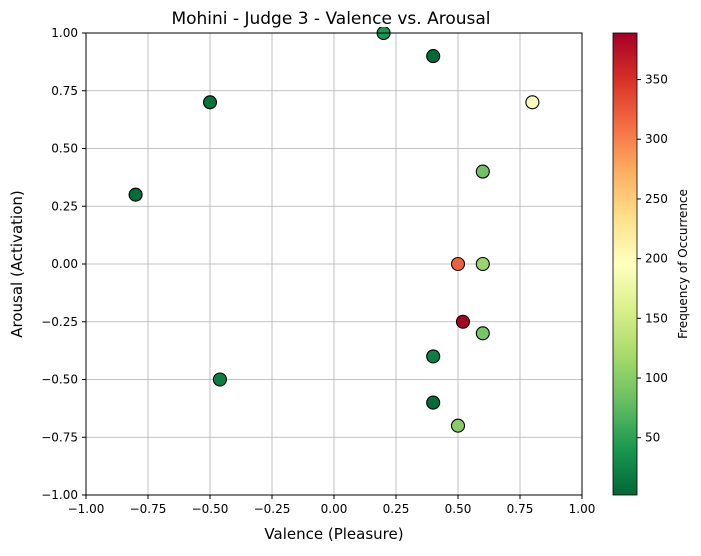 The width and height of the screenshot is (701, 556). I want to click on colorbar-tick-label-1: 100, so click(656, 378).